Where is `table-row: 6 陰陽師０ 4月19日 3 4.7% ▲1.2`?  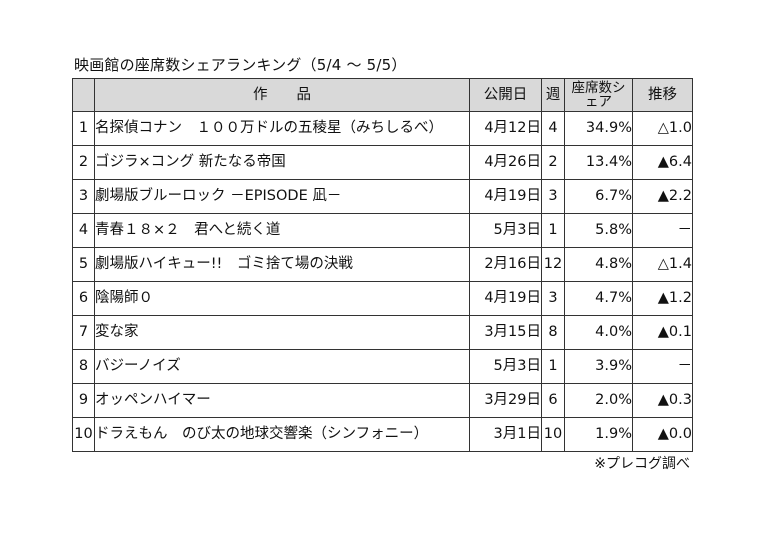
table-row: 6 陰陽師０ 4月19日 3 4.7% ▲1.2 is located at coordinates (382, 298).